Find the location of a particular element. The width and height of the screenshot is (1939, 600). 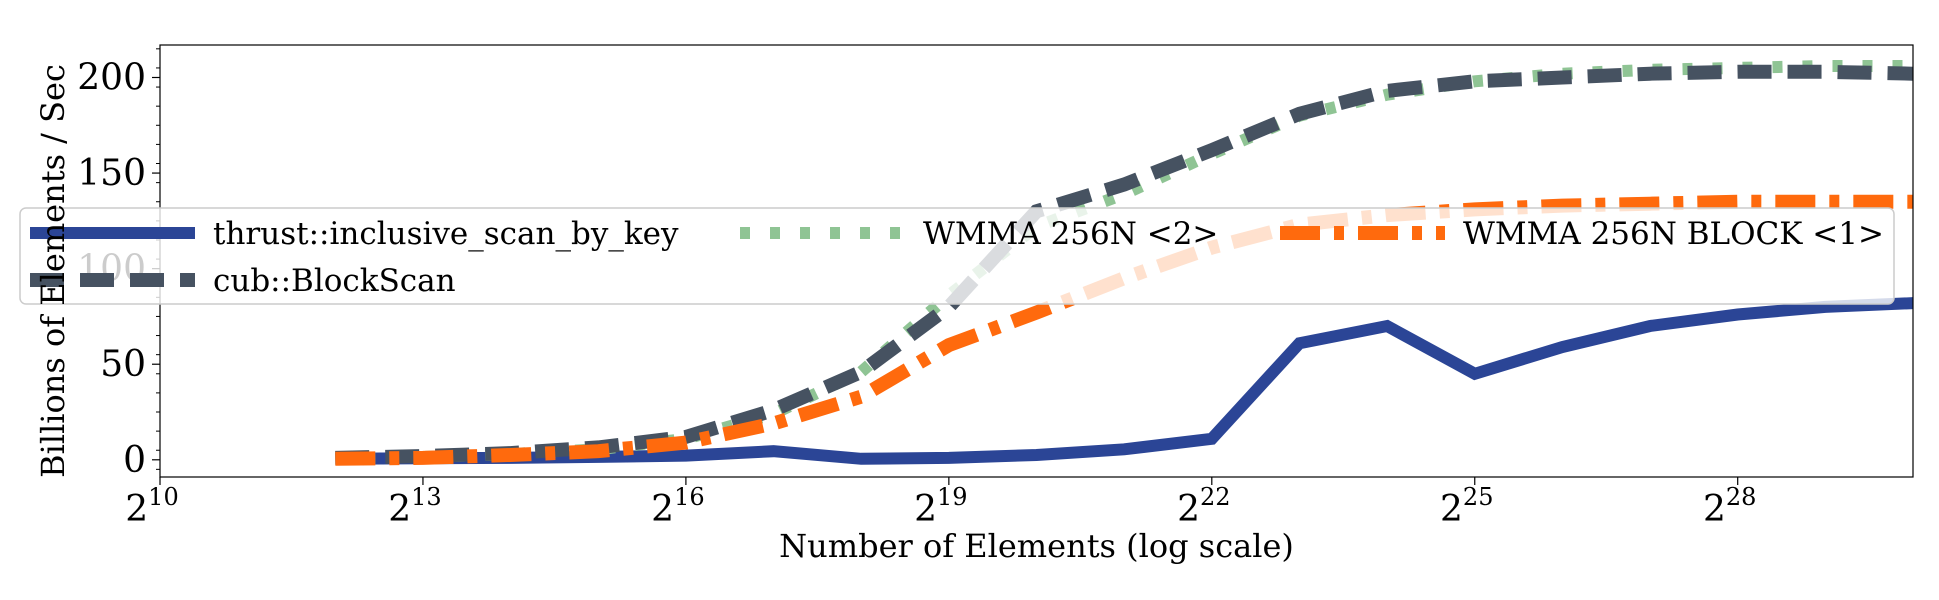

legend-label-thrust-inclusive-scan-by-key: thrust::inclusive_scan_by_key is located at coordinates (446, 234).